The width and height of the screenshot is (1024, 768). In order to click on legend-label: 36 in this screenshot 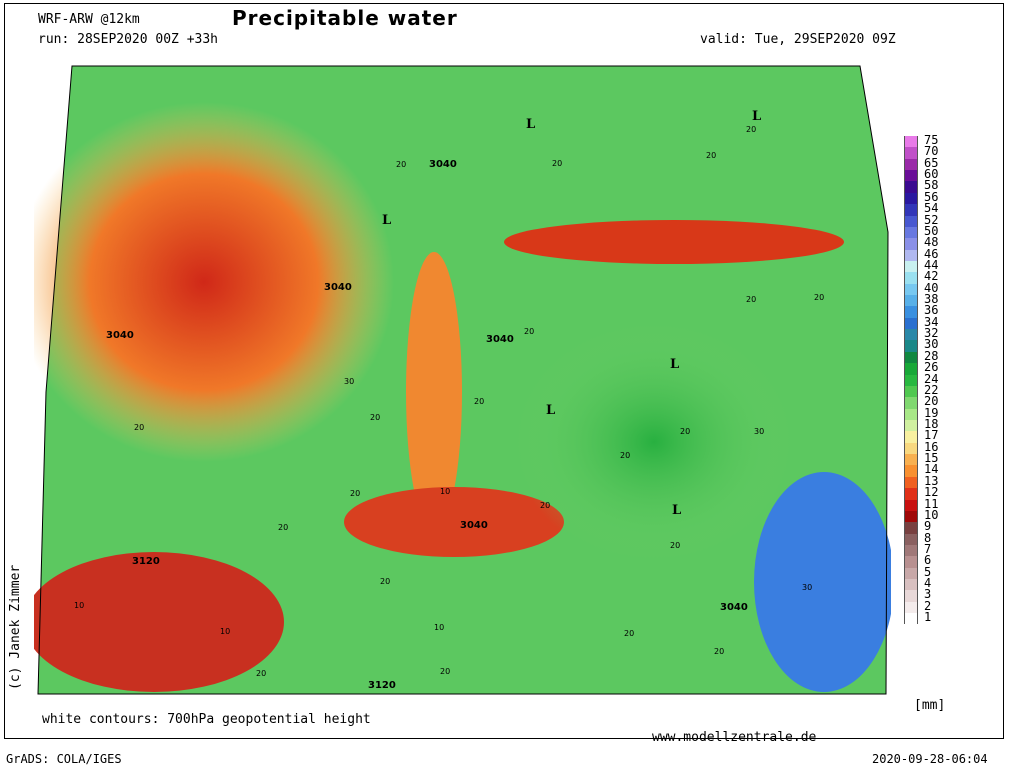, I will do `click(931, 310)`.